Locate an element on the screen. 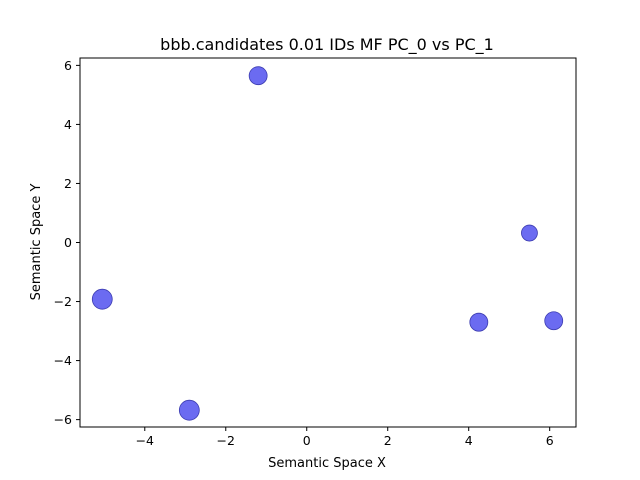  x-tick-label: 6 is located at coordinates (550, 440).